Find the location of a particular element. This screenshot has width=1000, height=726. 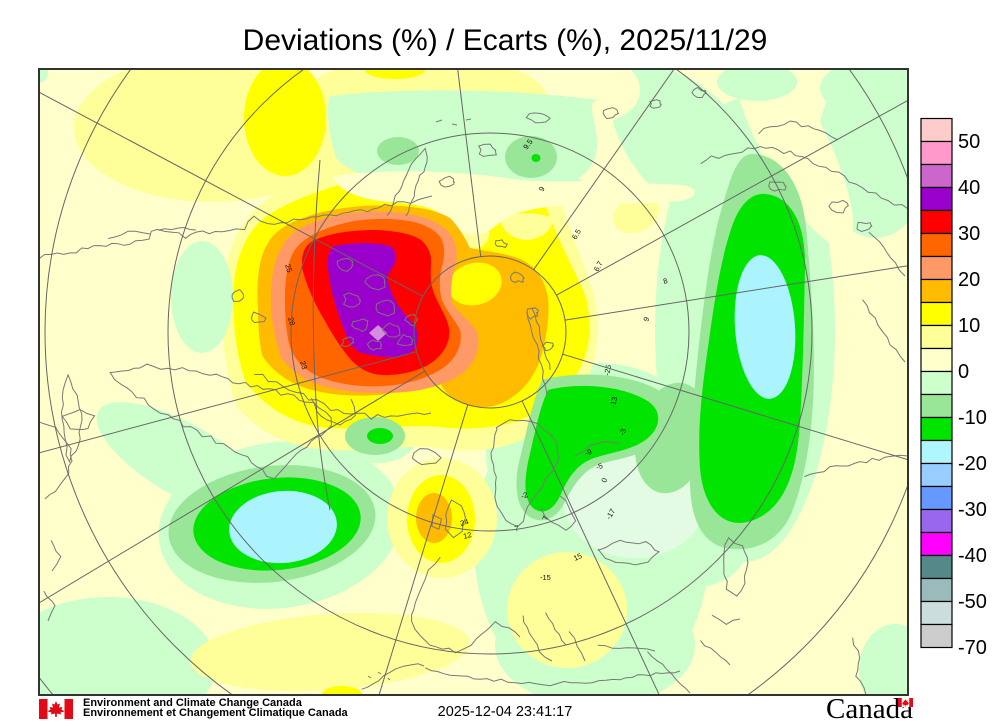

svg-text: -9 is located at coordinates (588, 452).